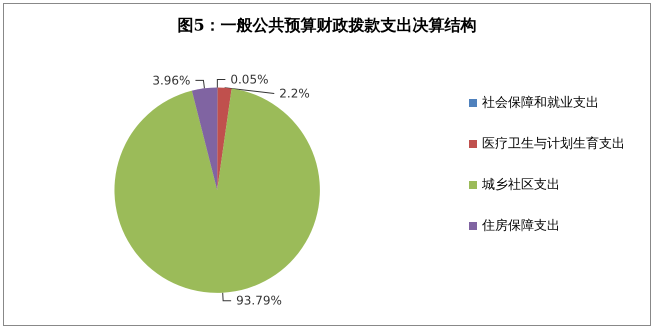  What do you see at coordinates (327, 25) in the screenshot?
I see `chart-title: 图5：一般公共预算财政拨款支出决算结构` at bounding box center [327, 25].